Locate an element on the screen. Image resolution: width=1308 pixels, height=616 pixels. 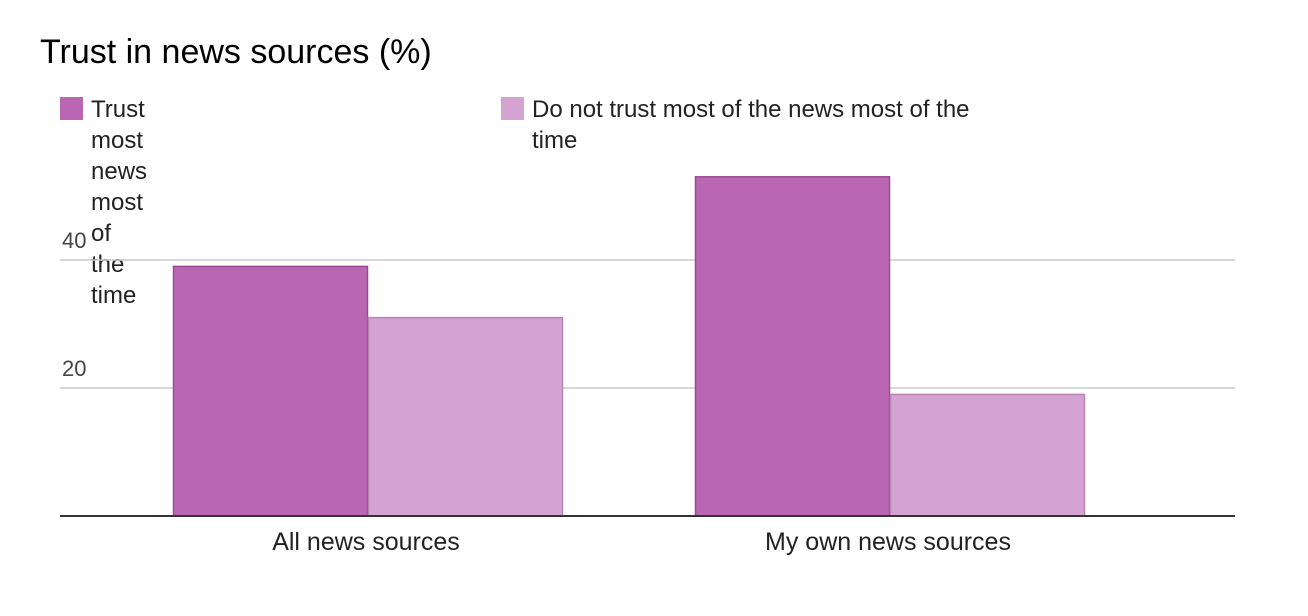
x-category-label: My own news sources is located at coordinates (888, 542).